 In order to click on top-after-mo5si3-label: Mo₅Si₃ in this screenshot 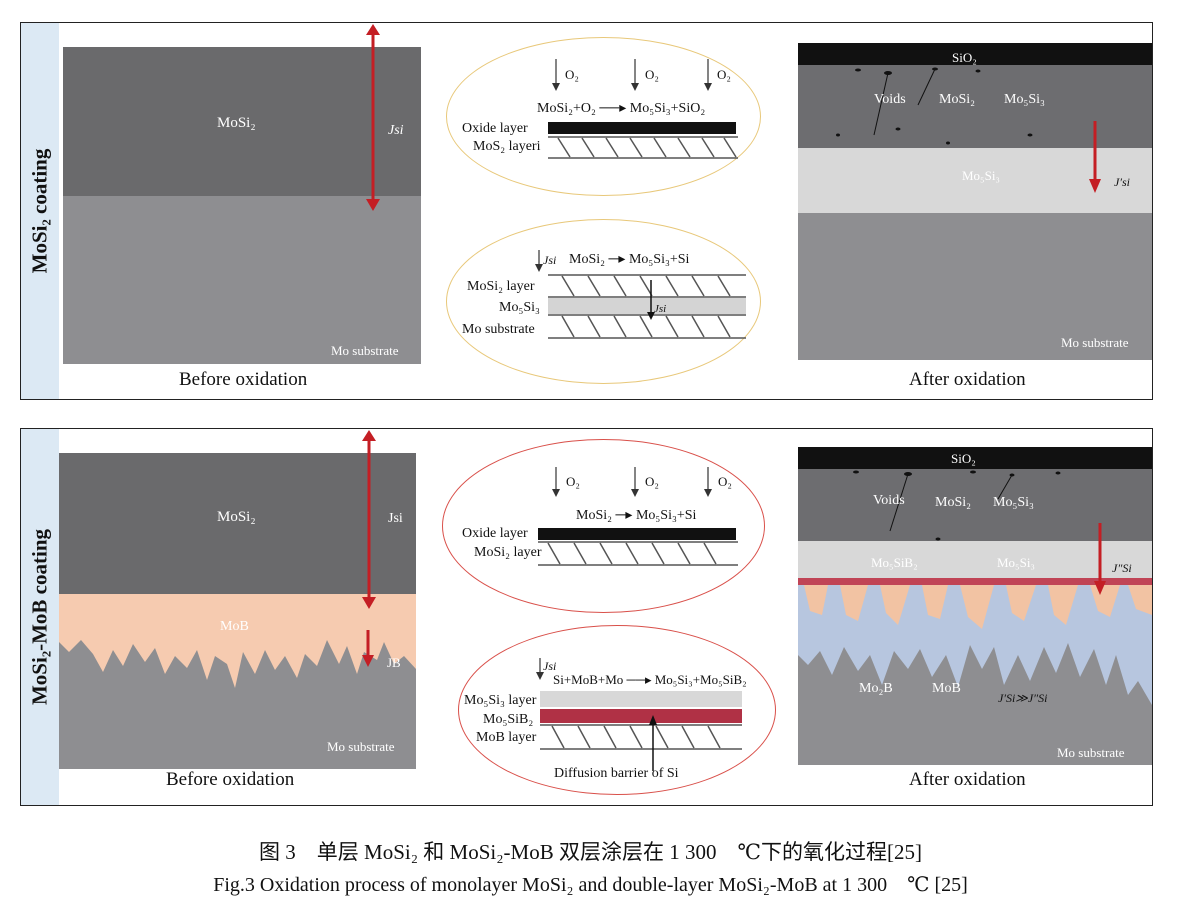, I will do `click(1024, 99)`.